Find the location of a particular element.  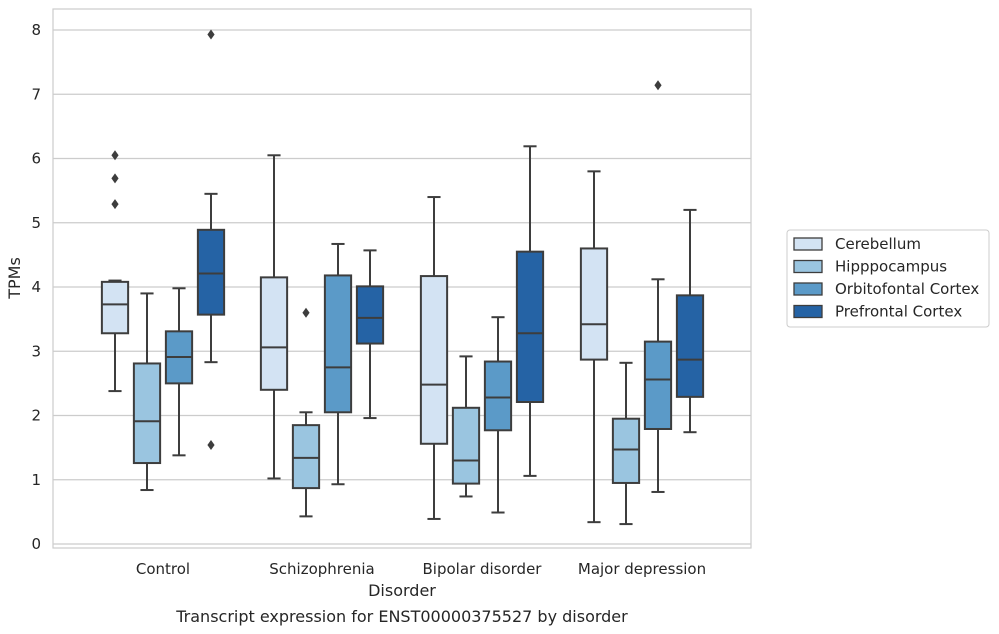

y-tick-label: 5 is located at coordinates (36, 223).